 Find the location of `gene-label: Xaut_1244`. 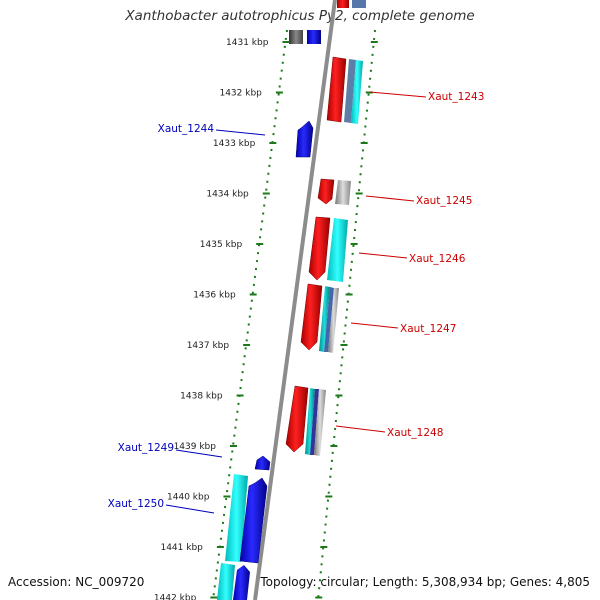

gene-label: Xaut_1244 is located at coordinates (186, 129).